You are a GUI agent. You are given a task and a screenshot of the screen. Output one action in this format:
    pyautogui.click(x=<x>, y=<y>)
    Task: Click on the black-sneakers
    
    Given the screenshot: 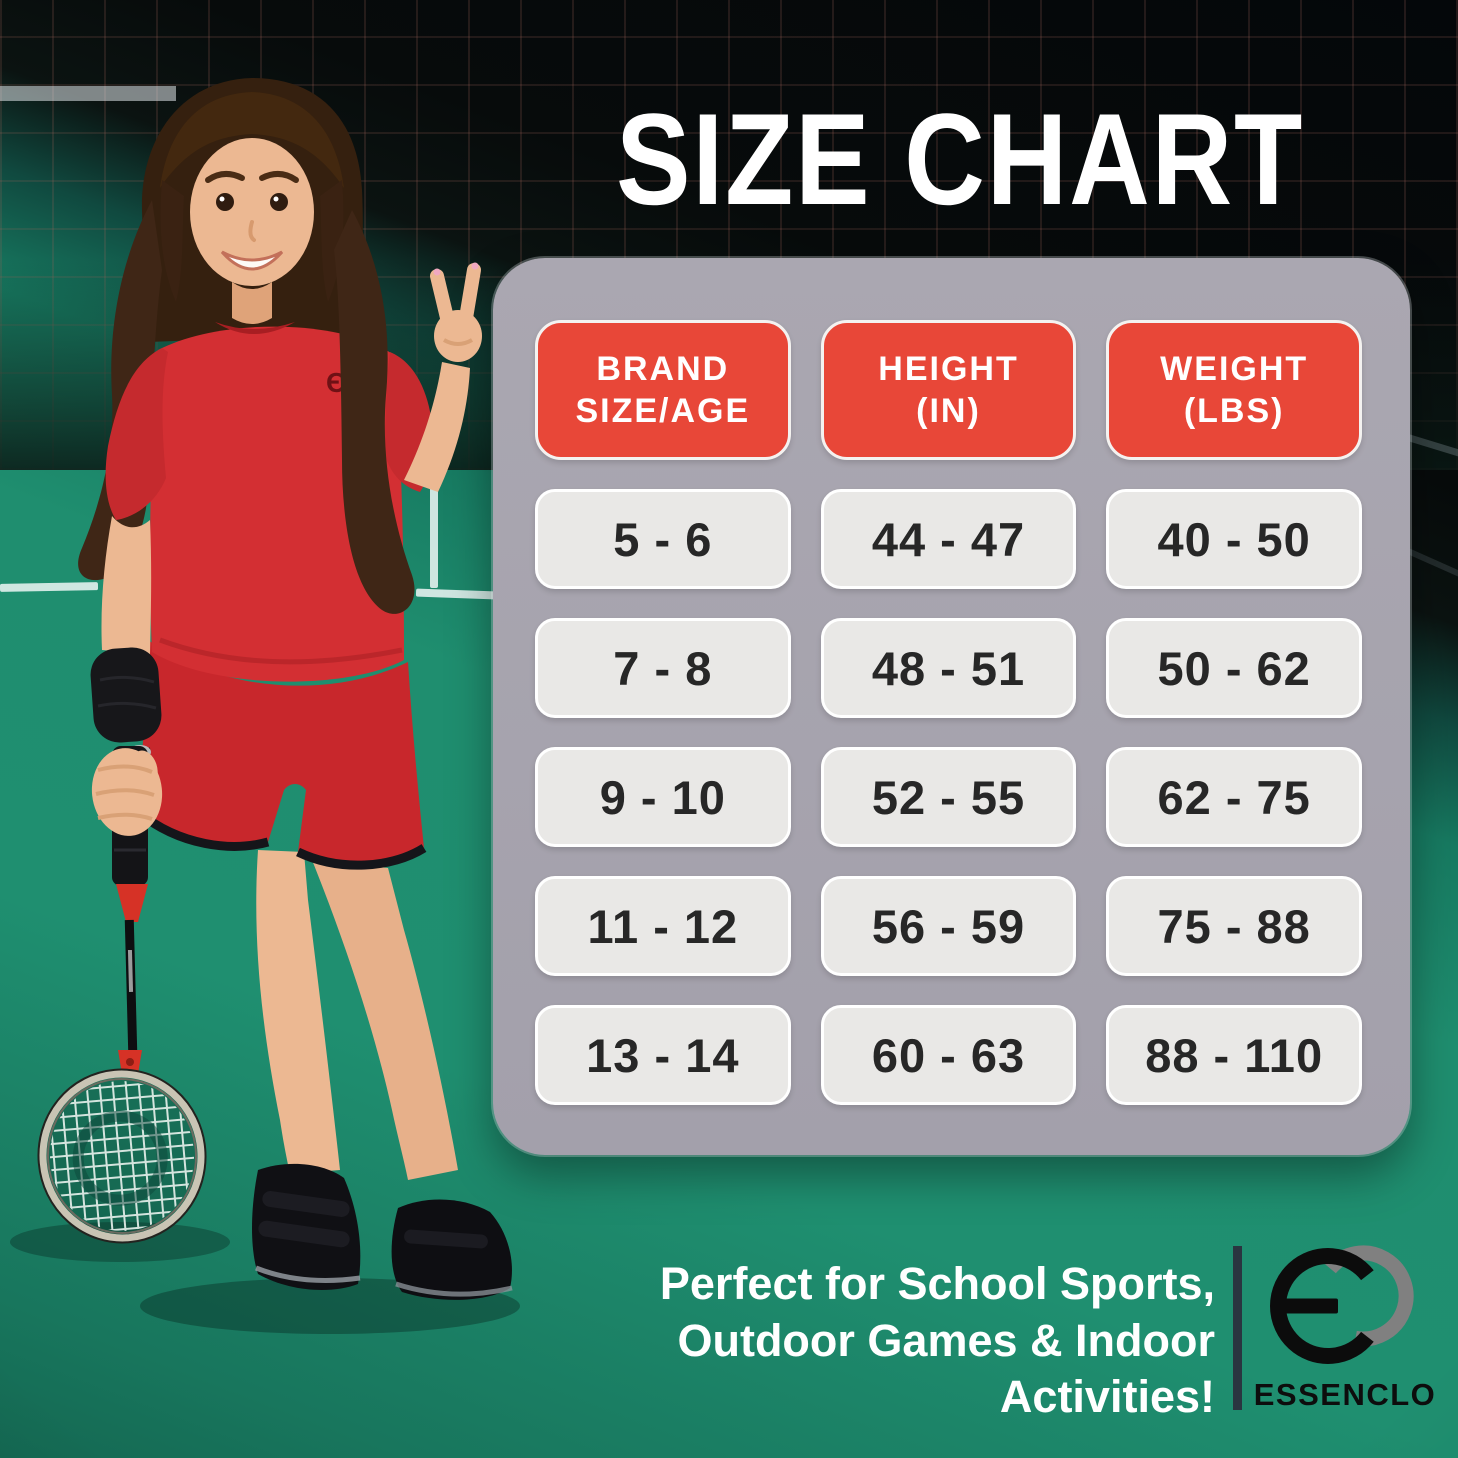 What is the action you would take?
    pyautogui.click(x=382, y=1231)
    